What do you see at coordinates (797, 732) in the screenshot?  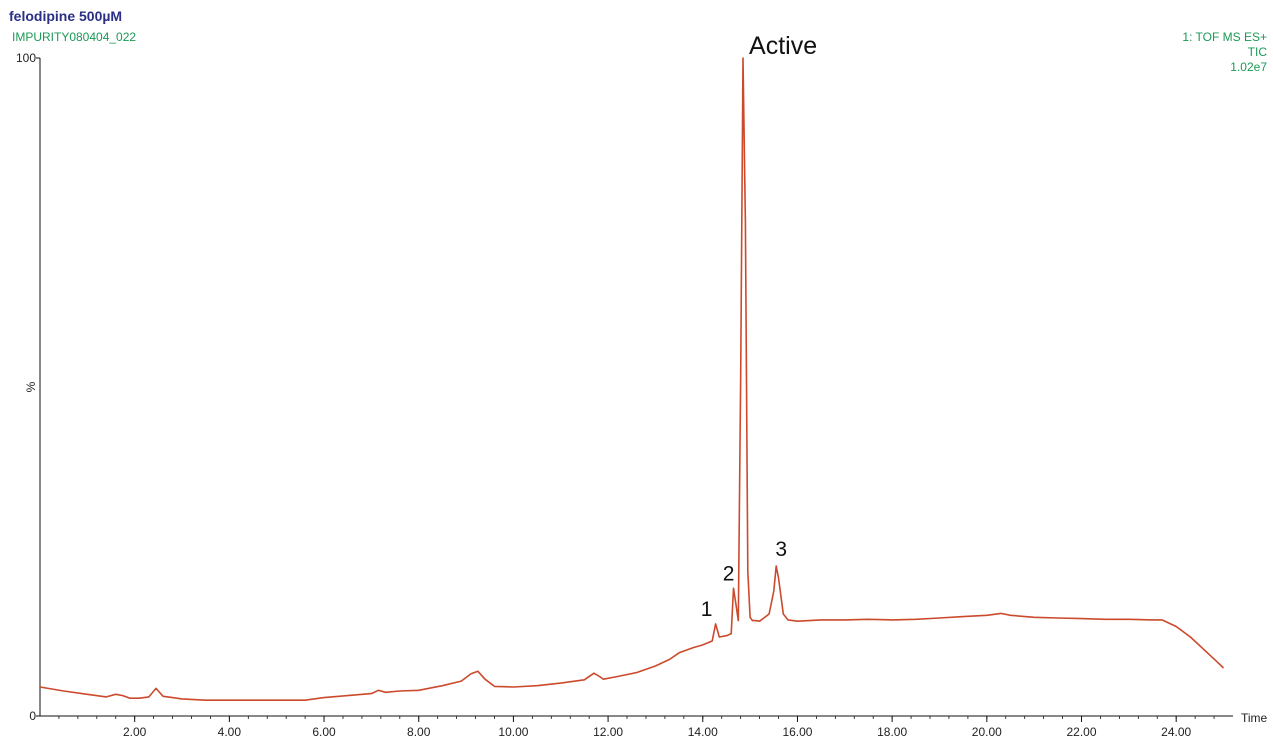 I see `x-tick-label: 16.00` at bounding box center [797, 732].